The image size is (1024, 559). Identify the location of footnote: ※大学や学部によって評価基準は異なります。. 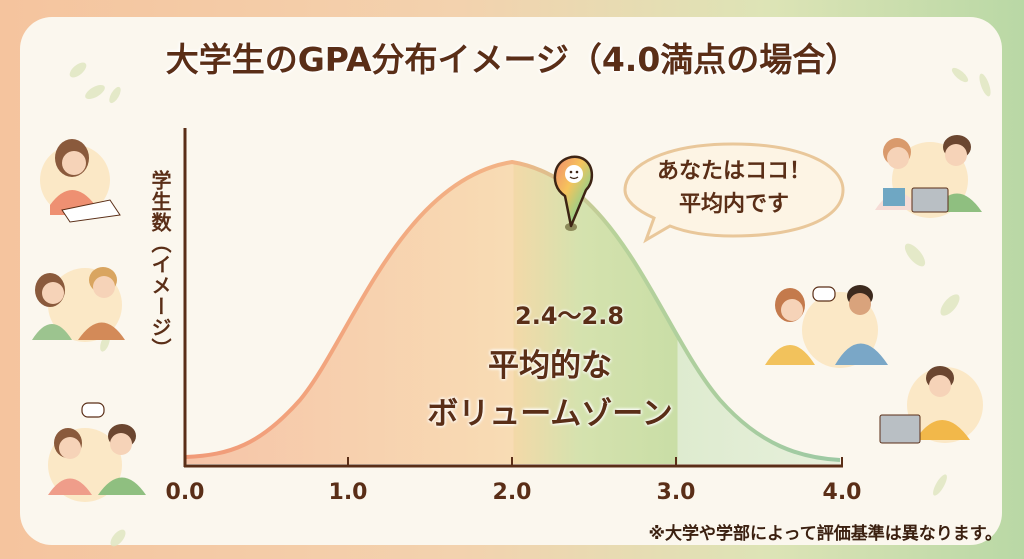
(825, 534).